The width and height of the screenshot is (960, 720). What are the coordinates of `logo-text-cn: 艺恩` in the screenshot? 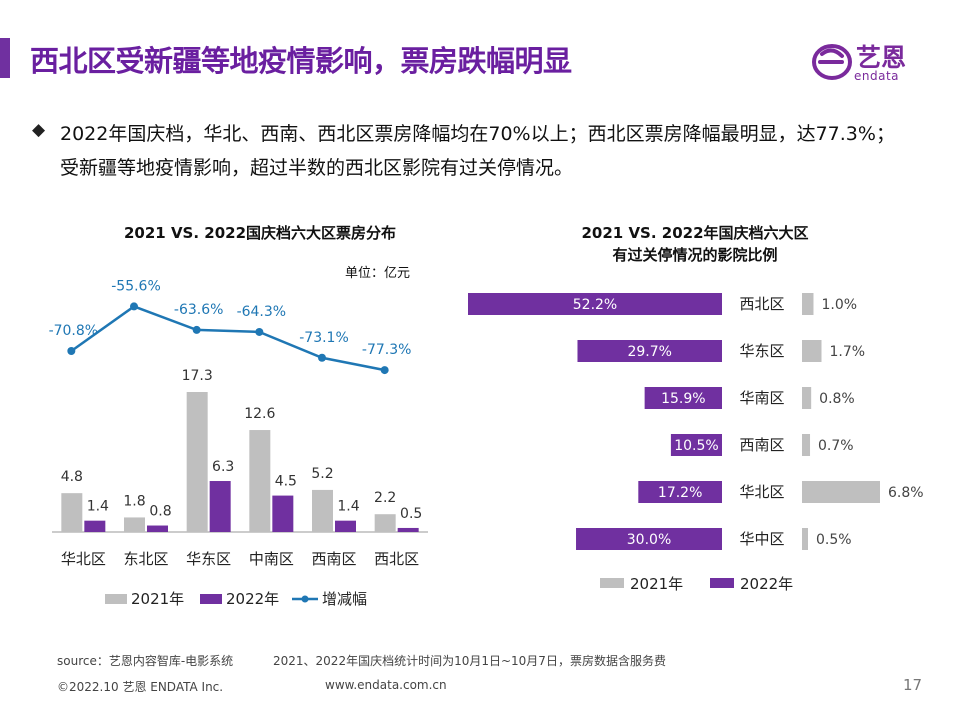 It's located at (881, 57).